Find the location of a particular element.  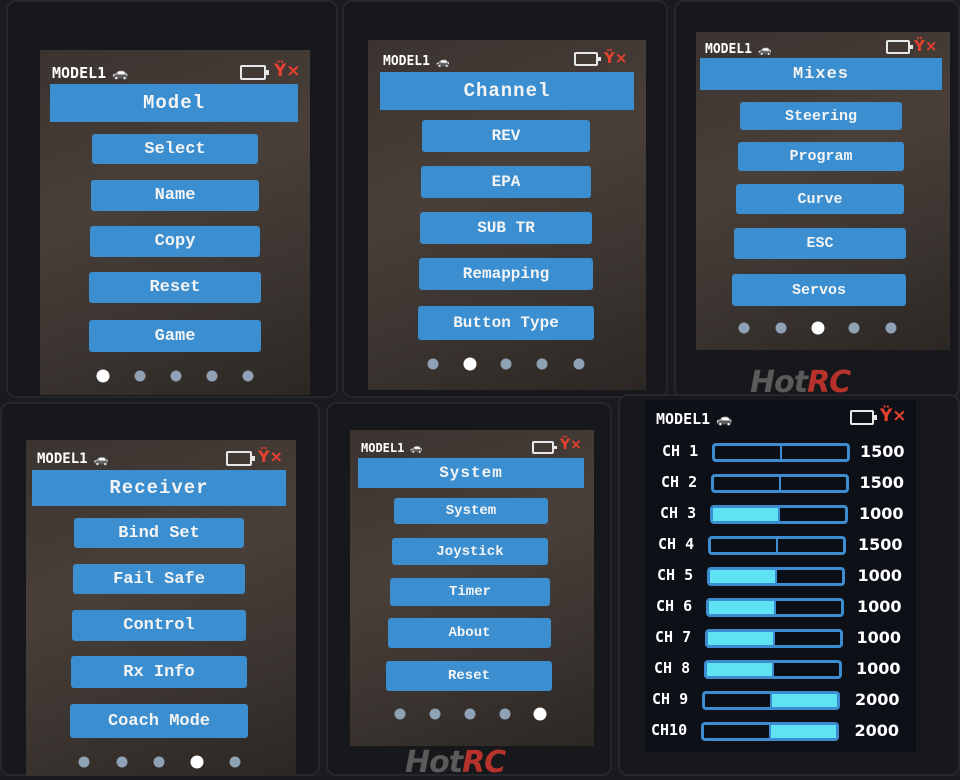

screen-6-status-bar: MODEL1 🚗 is located at coordinates (694, 419).